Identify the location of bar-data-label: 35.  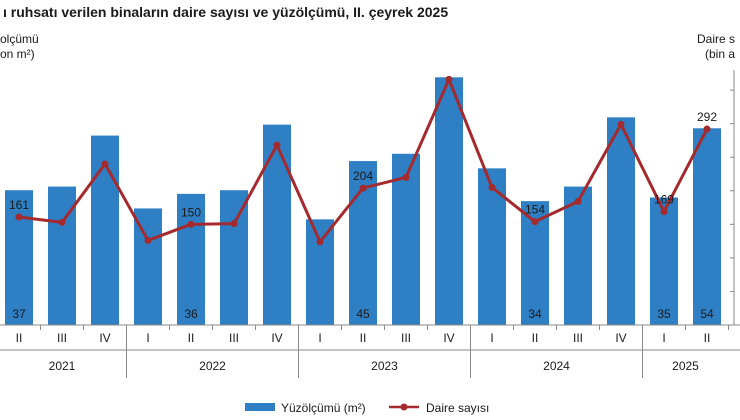
(664, 314).